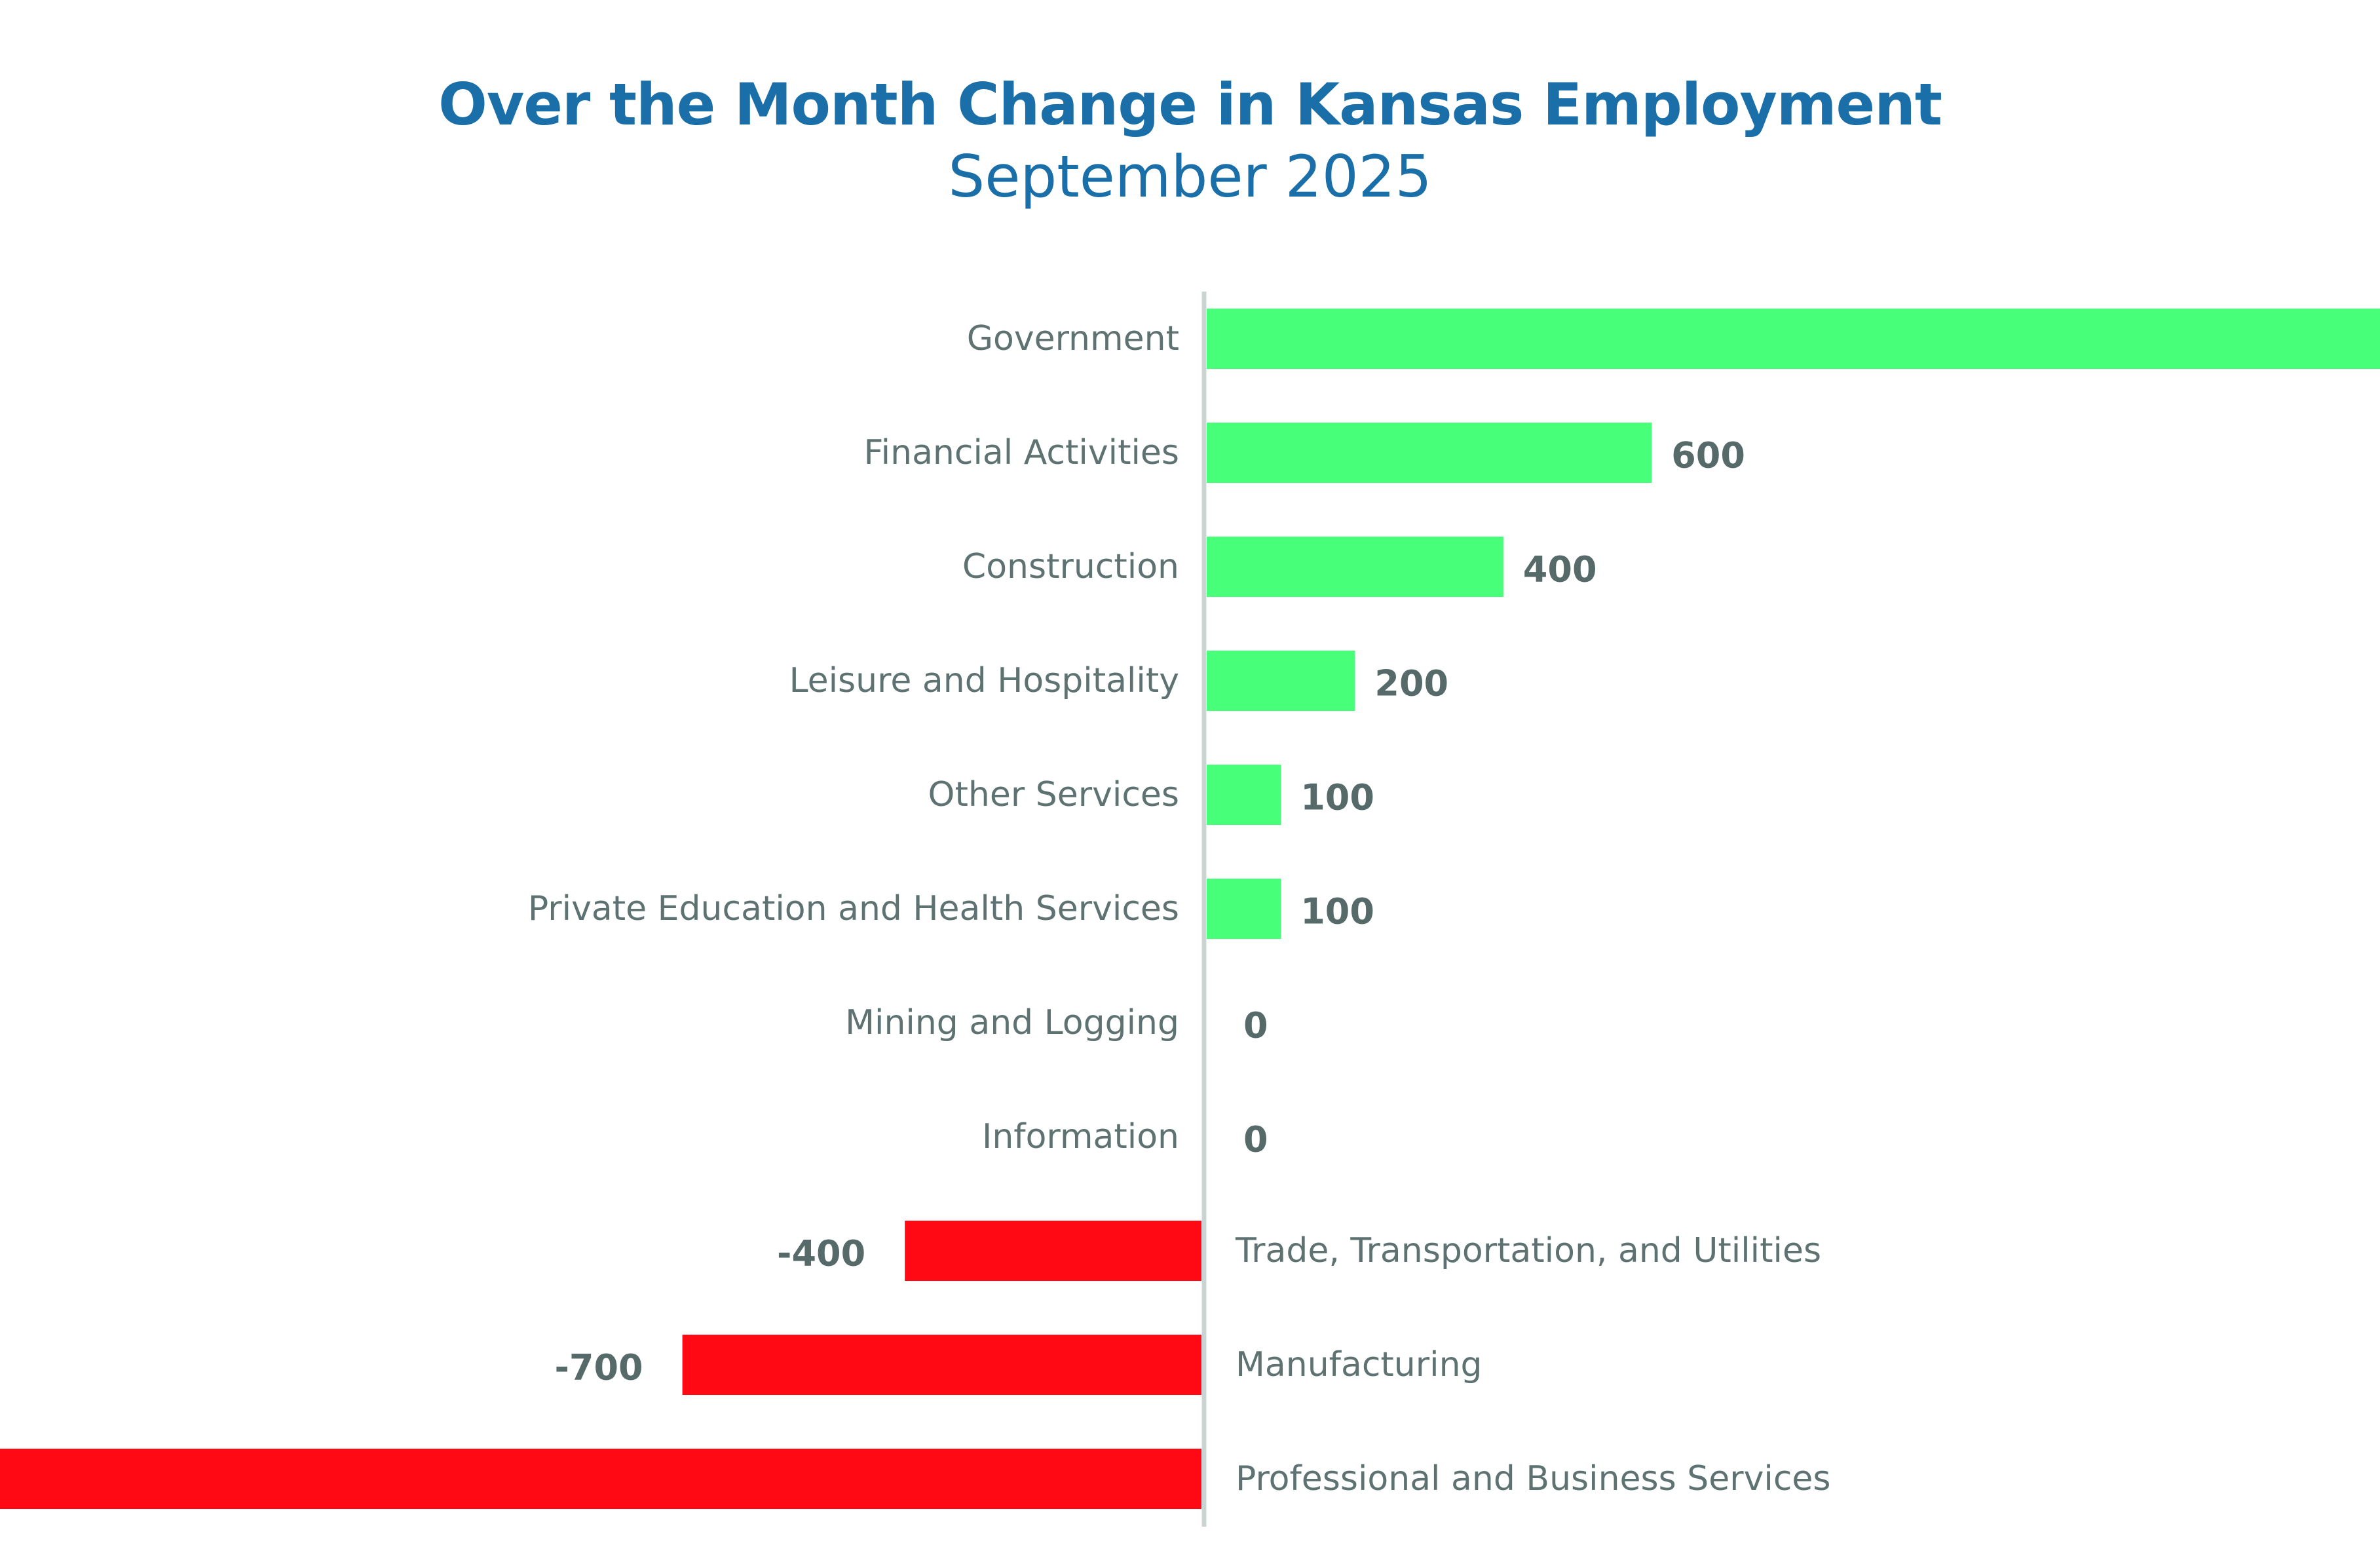 This screenshot has height=1564, width=2380. Describe the element at coordinates (1337, 797) in the screenshot. I see `value-label-other-services: 100` at that location.